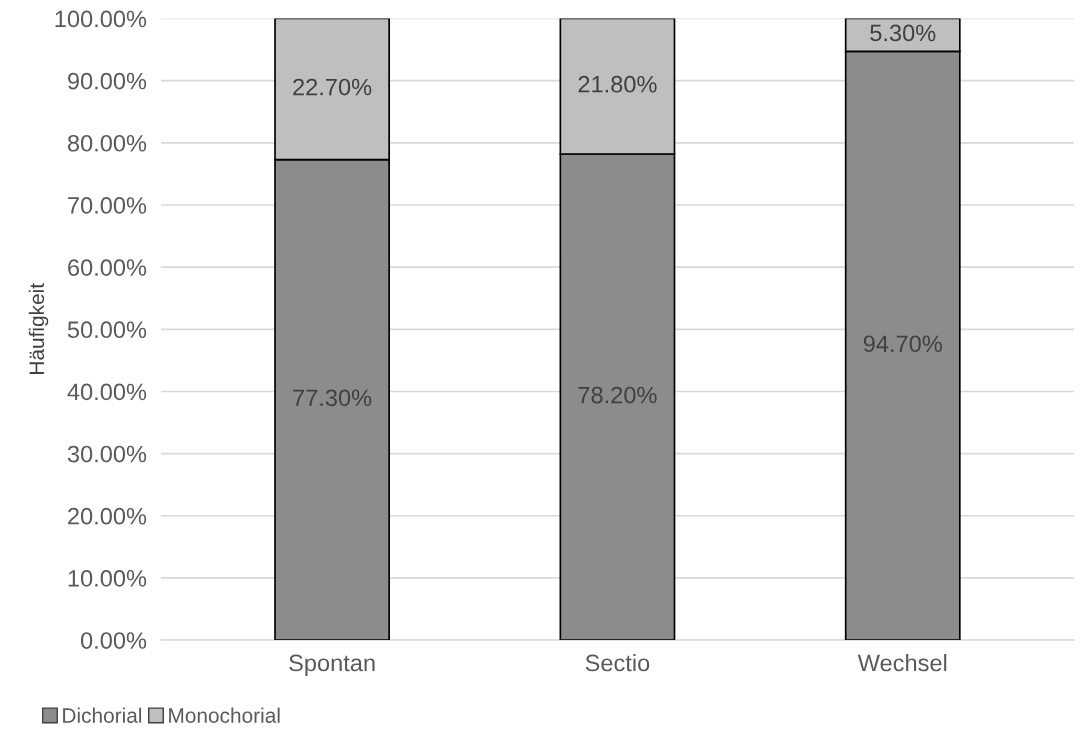 The height and width of the screenshot is (740, 1087). What do you see at coordinates (38, 328) in the screenshot?
I see `y-axis-title: Häufigkeit` at bounding box center [38, 328].